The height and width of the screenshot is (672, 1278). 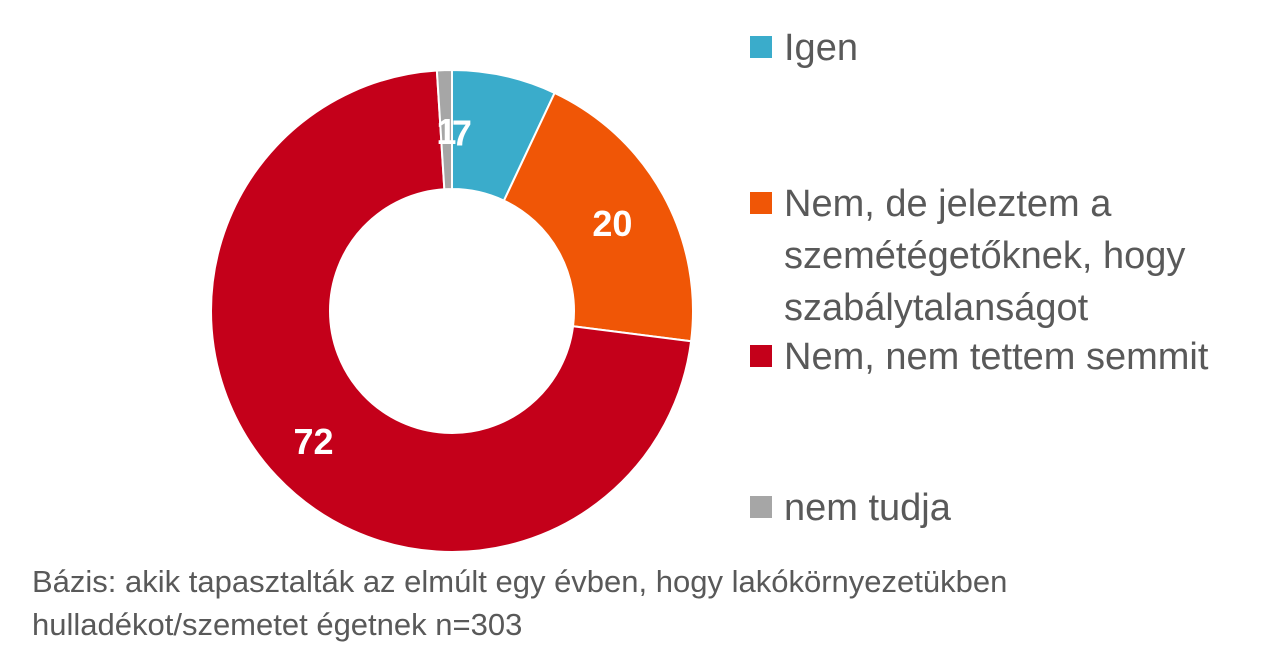 What do you see at coordinates (313, 441) in the screenshot?
I see `data-label: 72` at bounding box center [313, 441].